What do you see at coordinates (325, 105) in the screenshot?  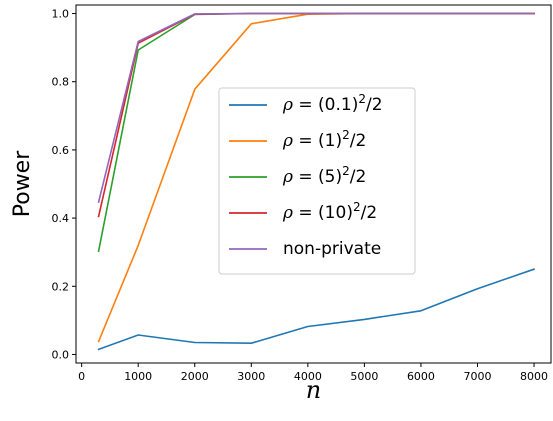 I see `legend-label-text: = (0.1)` at bounding box center [325, 105].